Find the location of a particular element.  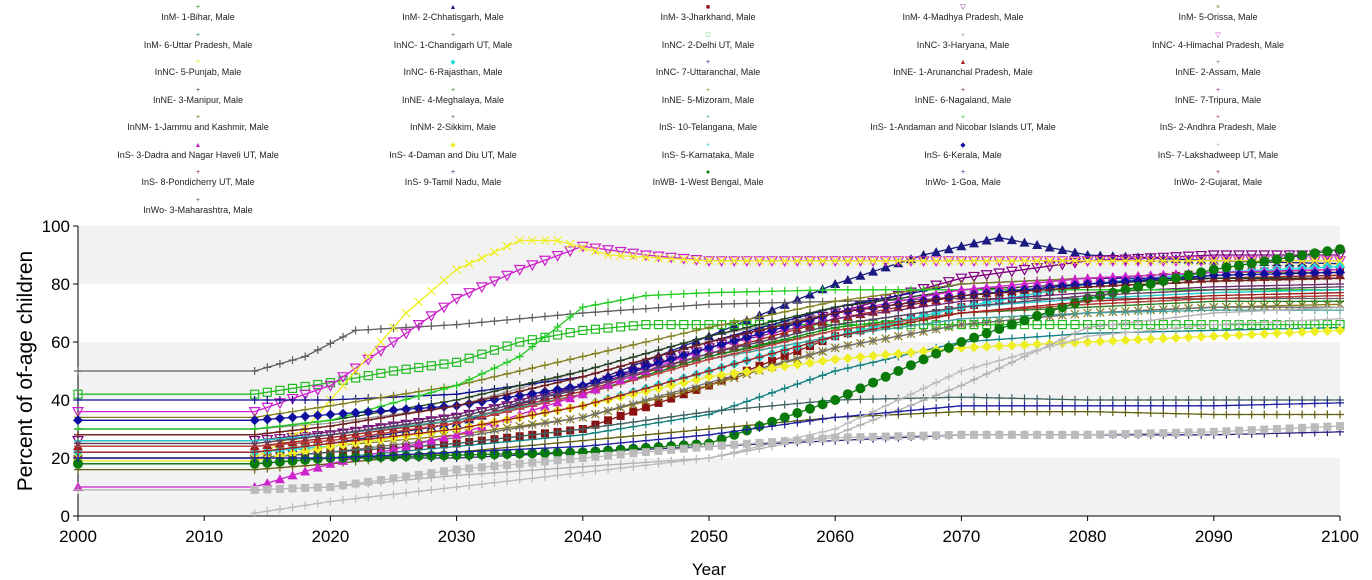

legend-label: InM- 4-Madhya Pradesh, Male is located at coordinates (963, 17).